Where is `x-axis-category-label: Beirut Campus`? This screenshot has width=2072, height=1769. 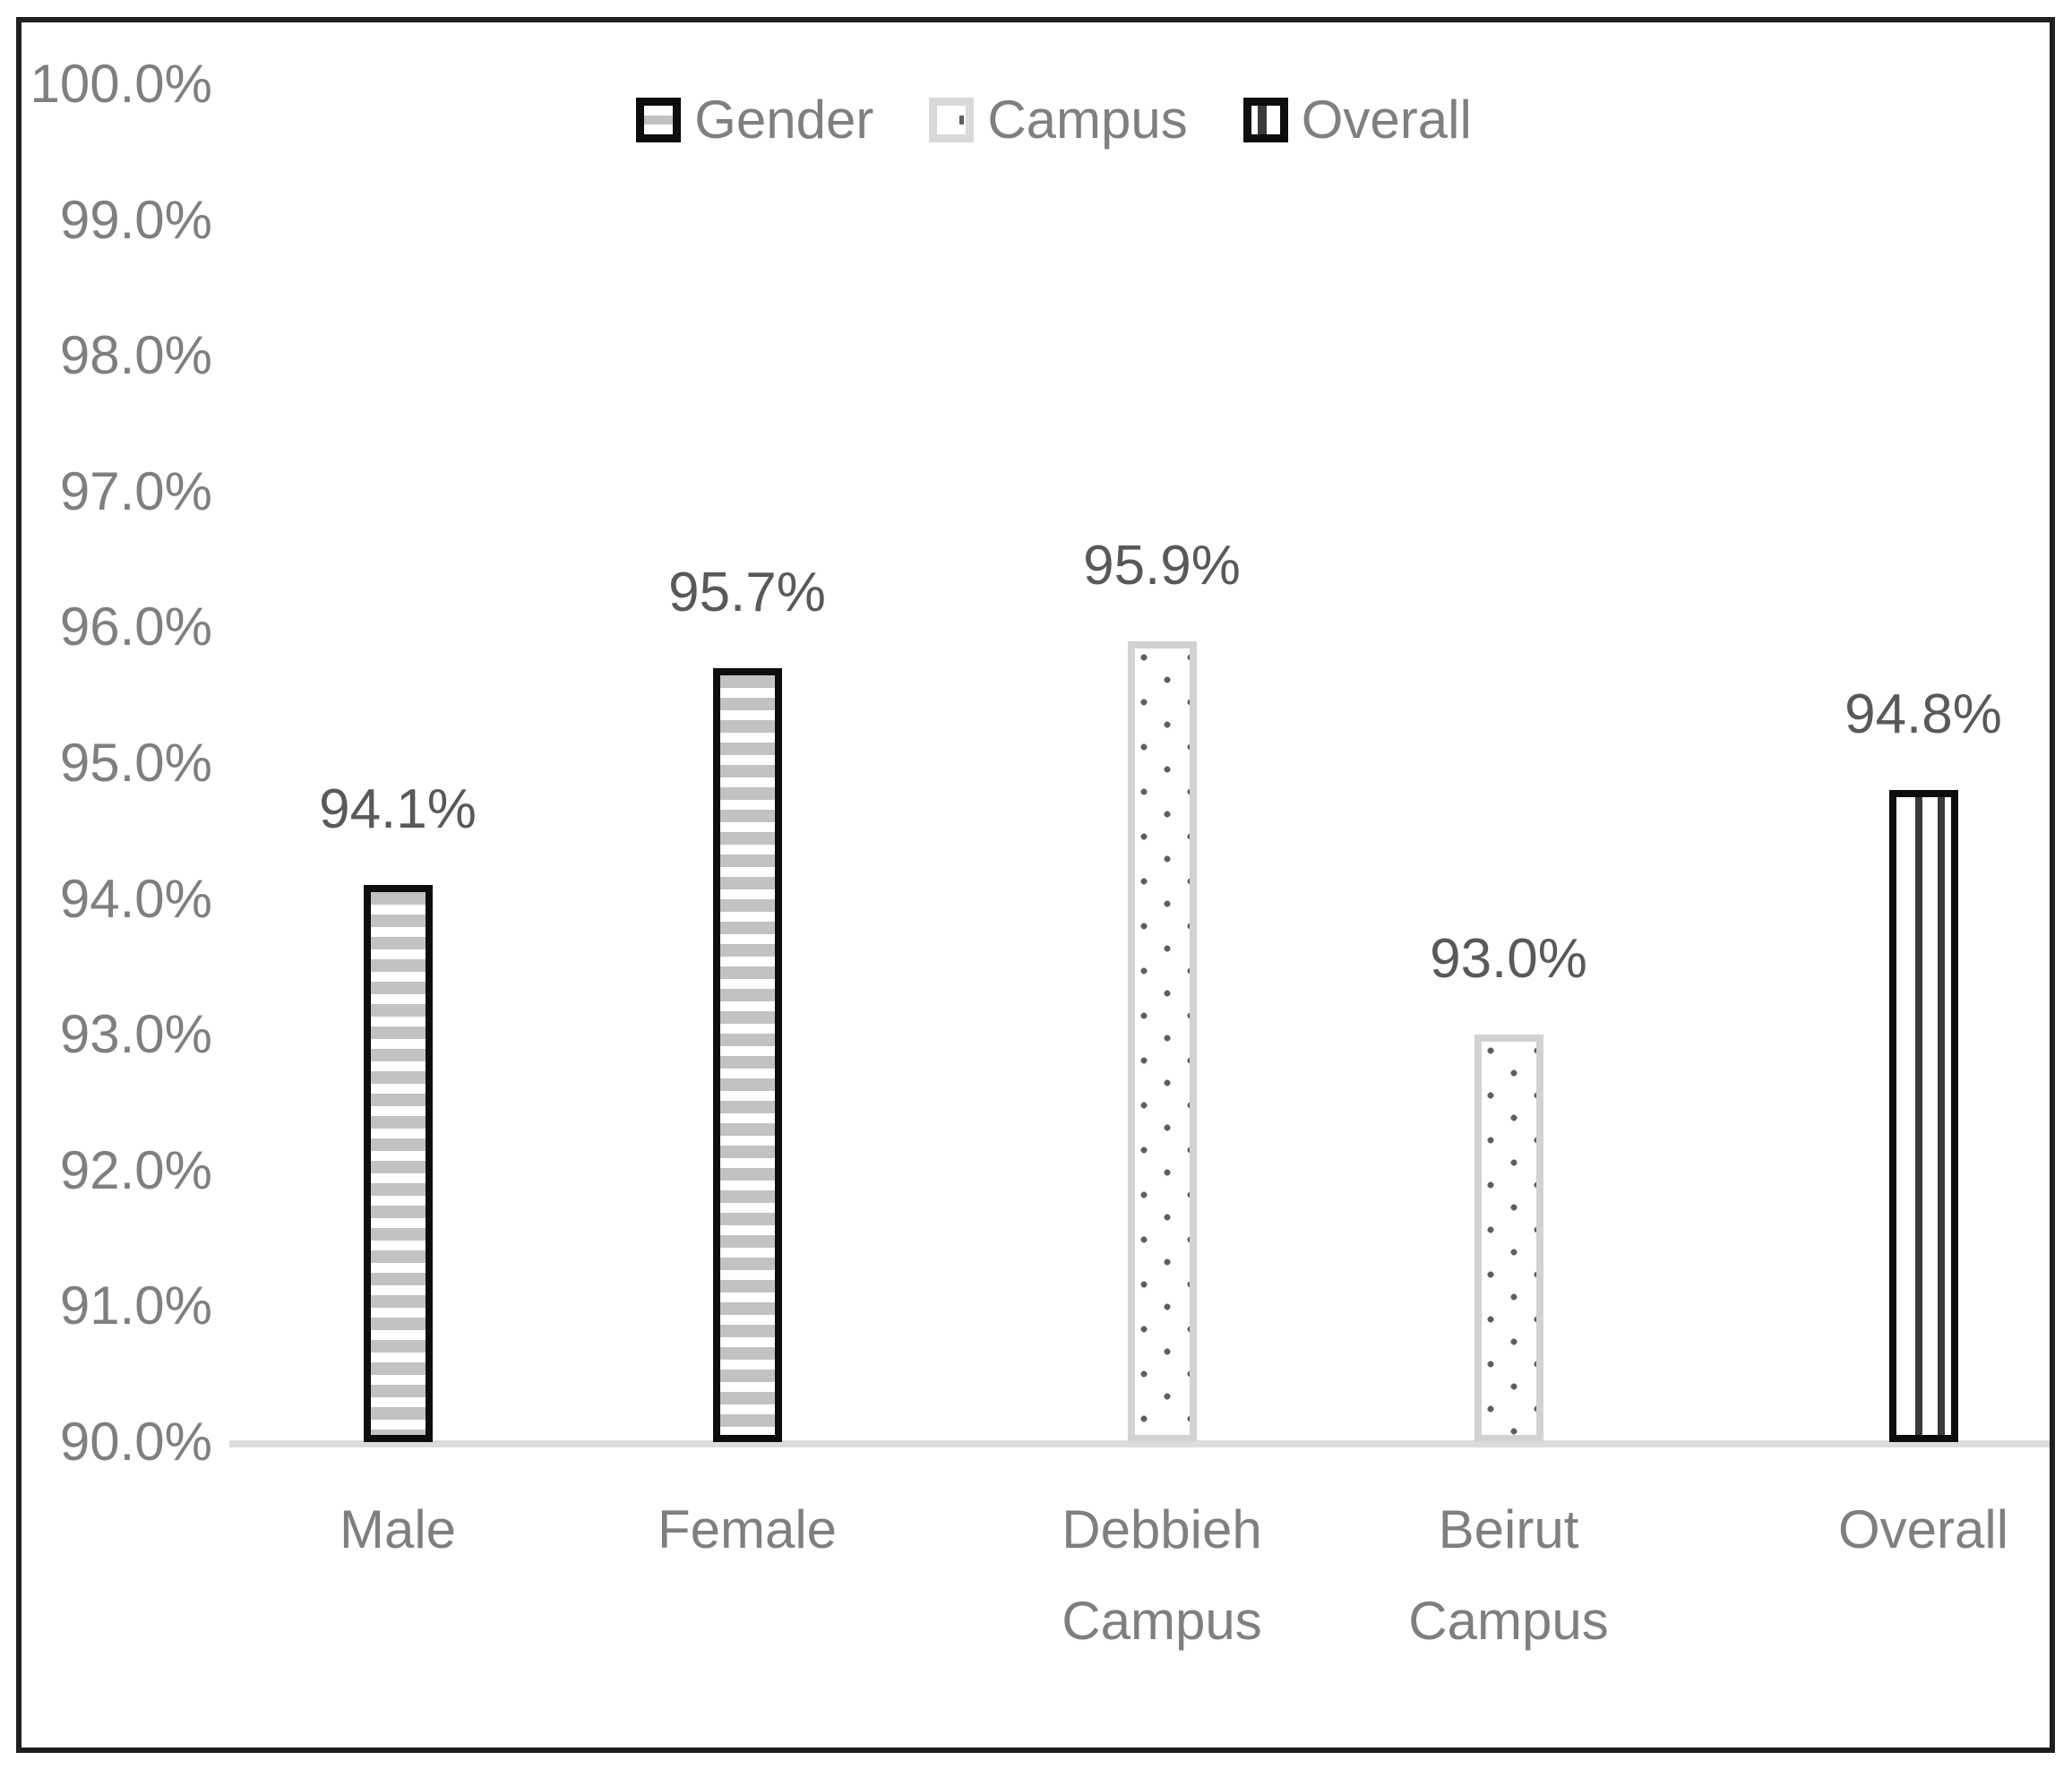
x-axis-category-label: Beirut Campus is located at coordinates (1509, 1575).